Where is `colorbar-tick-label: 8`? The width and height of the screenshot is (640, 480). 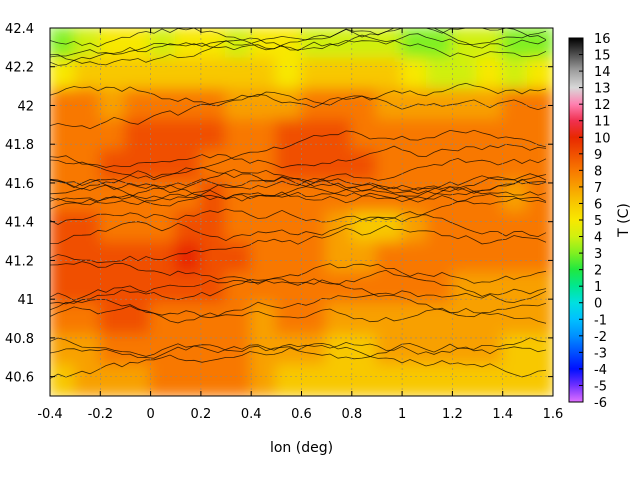 colorbar-tick-label: 8 is located at coordinates (598, 171).